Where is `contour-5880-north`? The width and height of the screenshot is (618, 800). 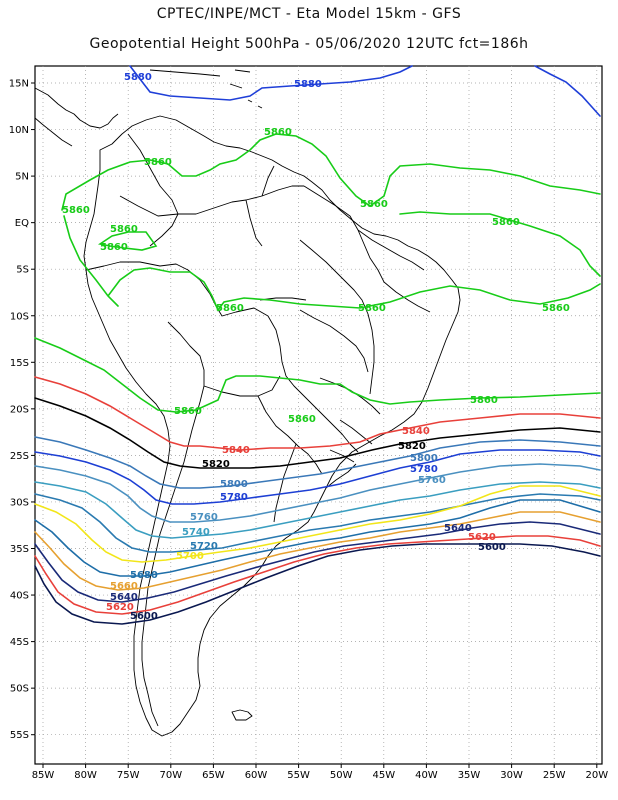 contour-5880-north is located at coordinates (271, 83).